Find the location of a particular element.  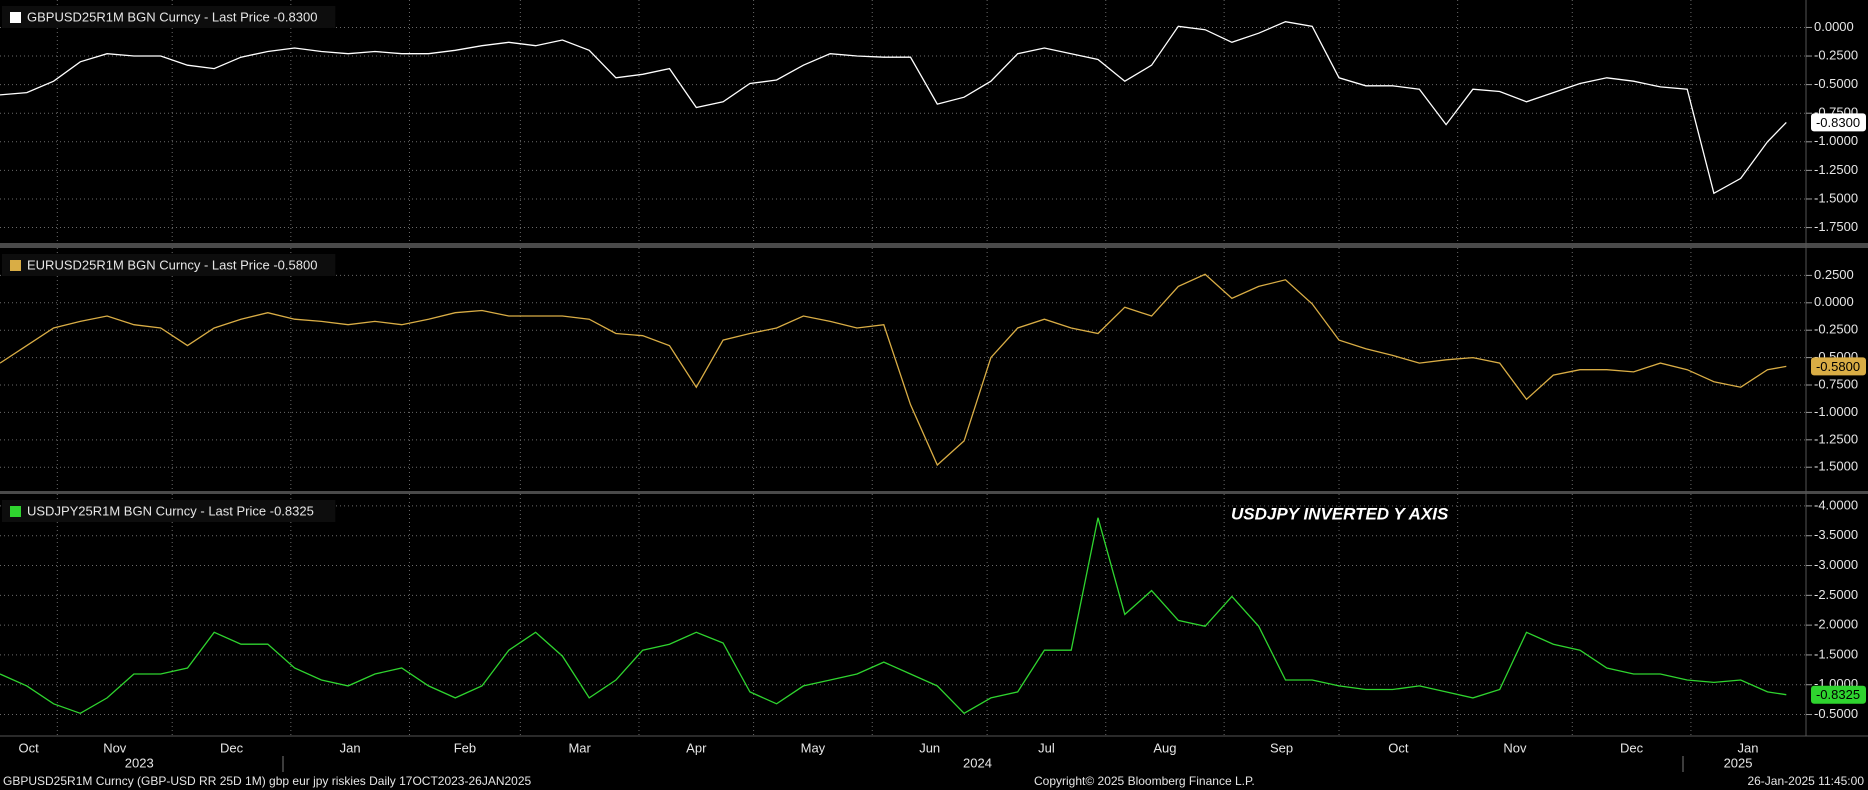

x-tick-label: Aug is located at coordinates (1164, 747).